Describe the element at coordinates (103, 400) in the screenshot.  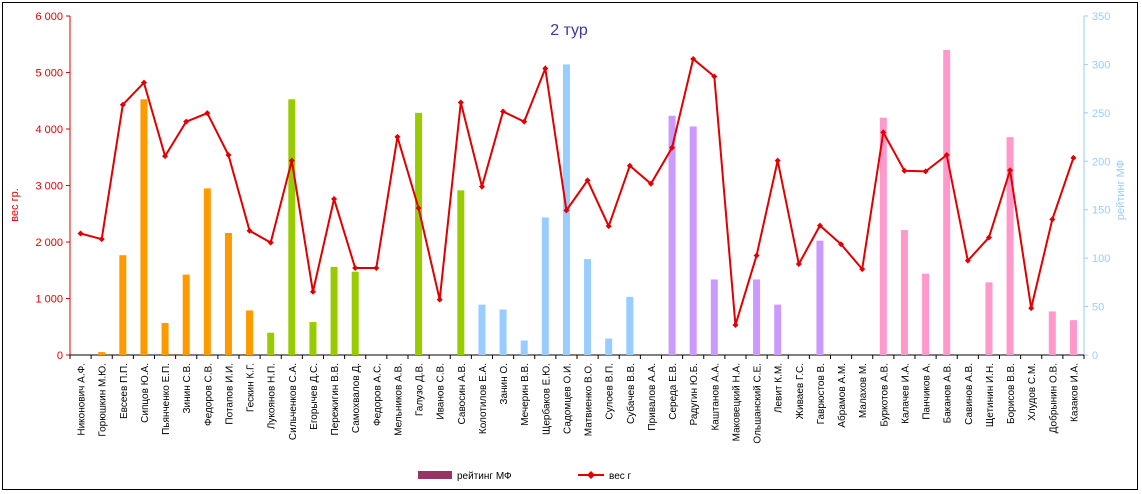
I see `x-category-label: Горюшкин М.Ю.` at that location.